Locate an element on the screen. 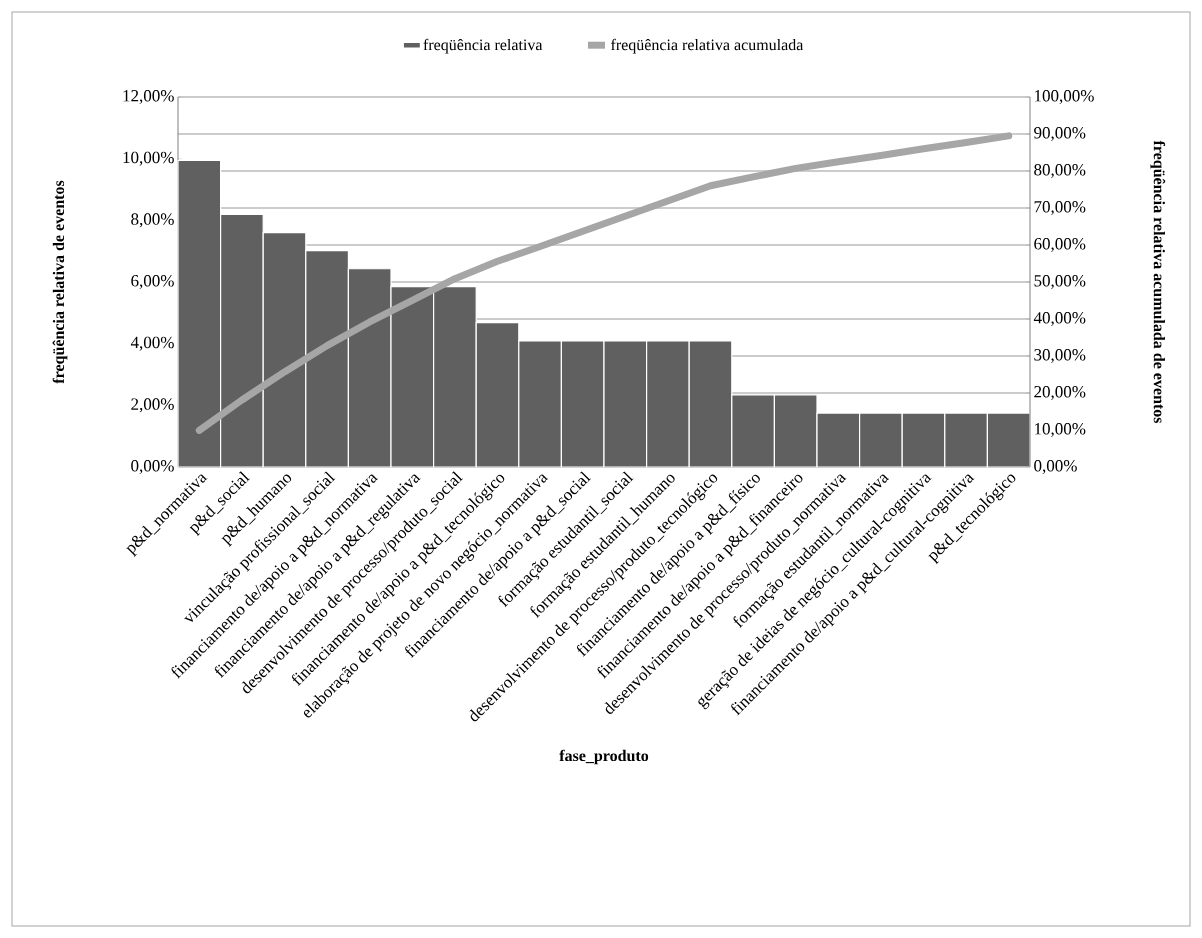 The width and height of the screenshot is (1202, 938). y2-axis-title: freqüência relativa acumulada de eventos is located at coordinates (1158, 282).